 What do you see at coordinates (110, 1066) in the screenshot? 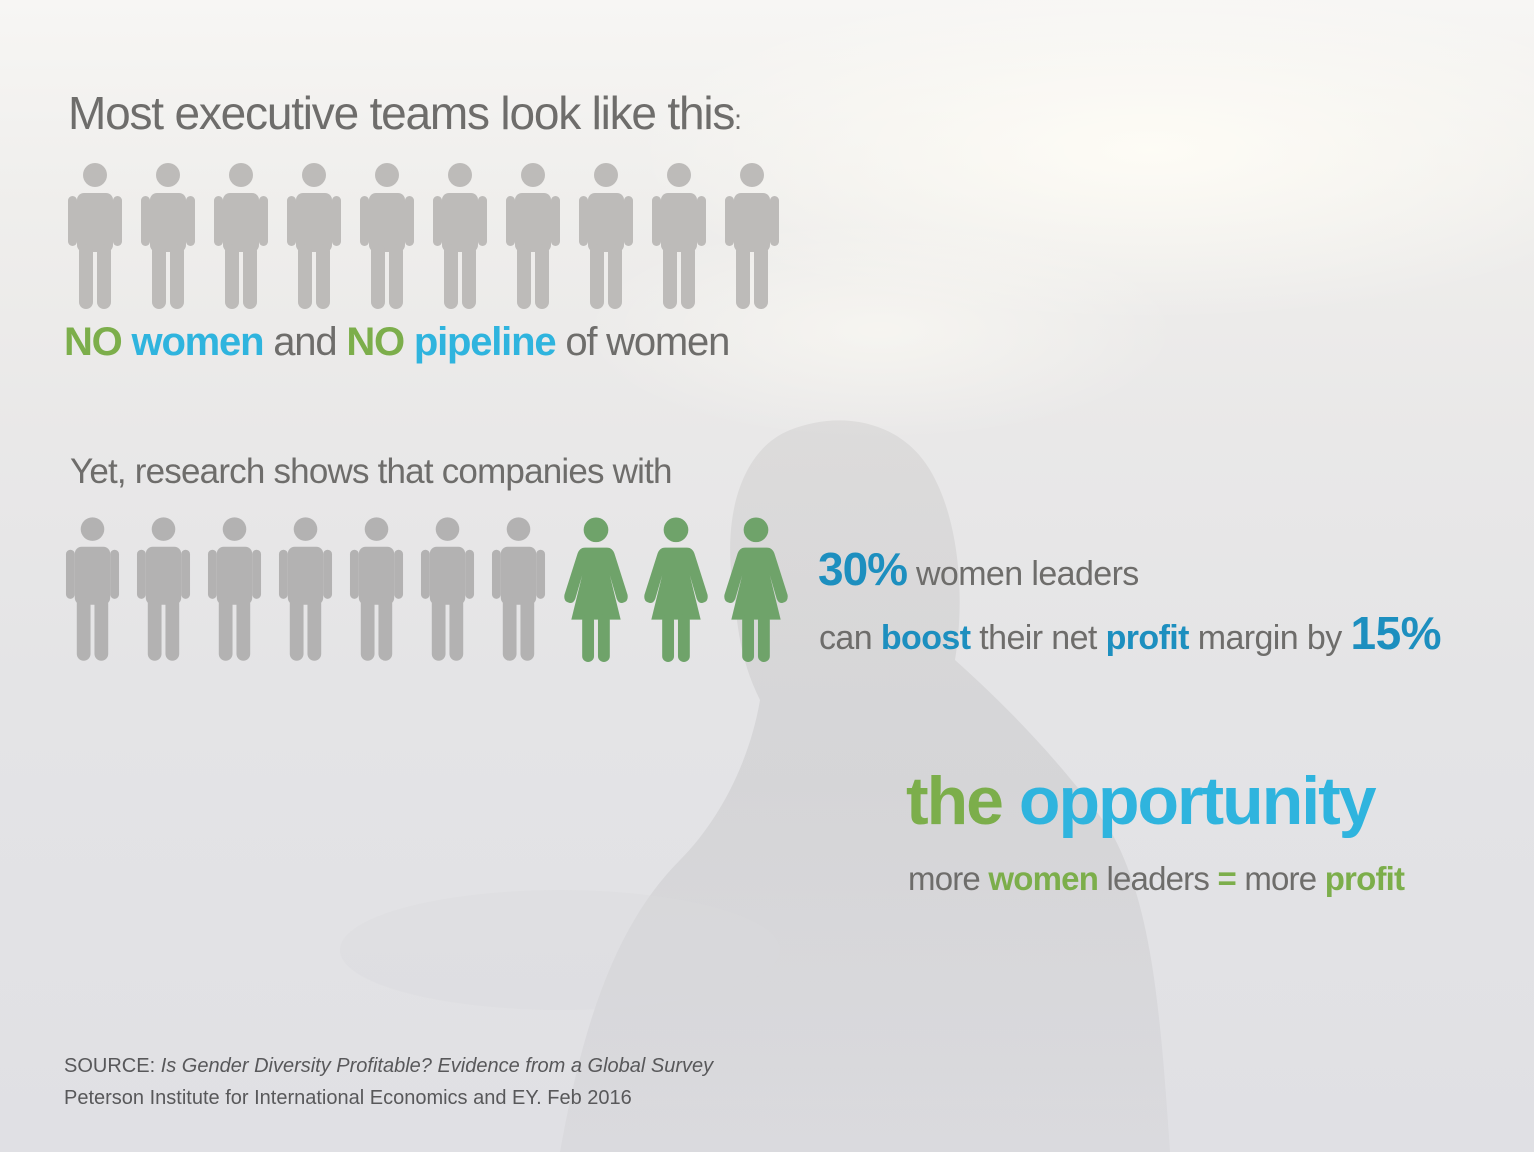
I see `source-label: SOURCE:` at bounding box center [110, 1066].